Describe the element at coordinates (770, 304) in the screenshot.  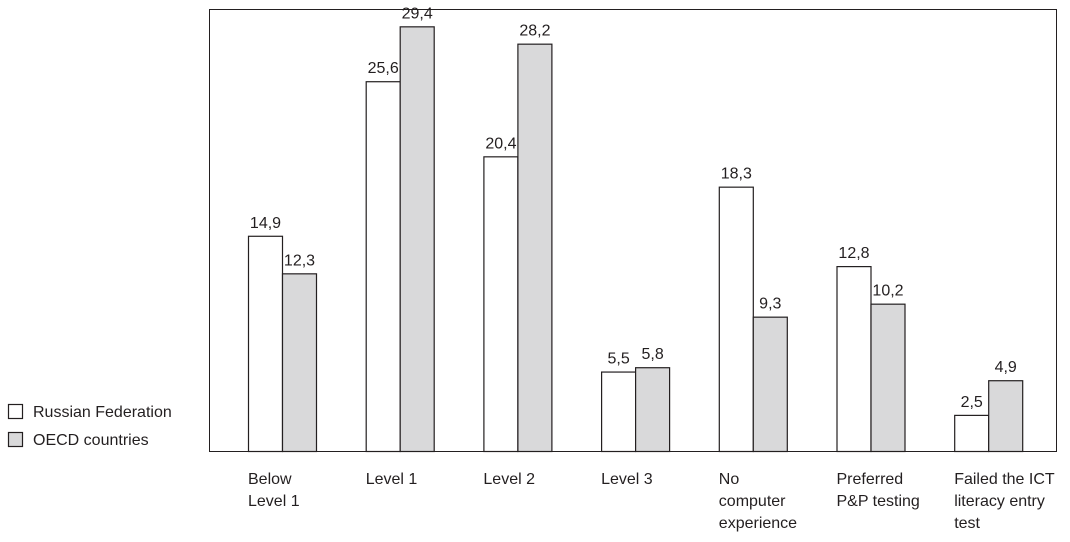
I see `data-label: 9,3` at that location.